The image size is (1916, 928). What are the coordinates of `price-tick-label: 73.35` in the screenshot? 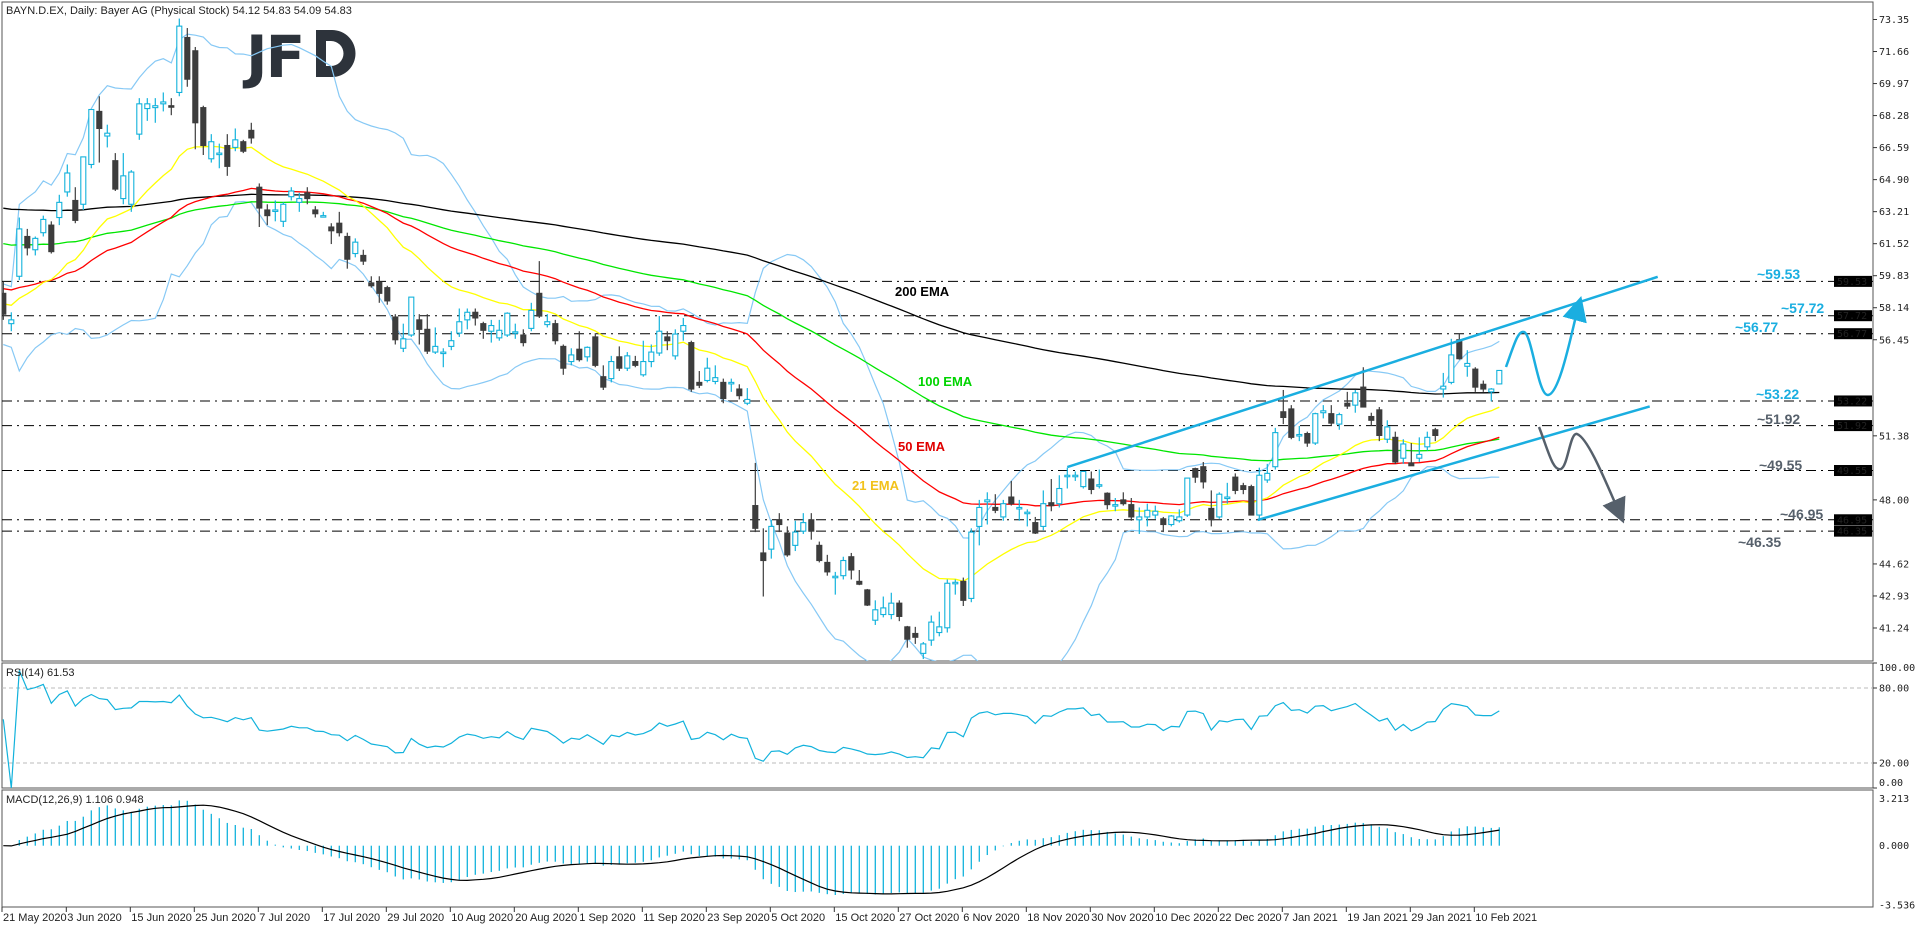 It's located at (1894, 20).